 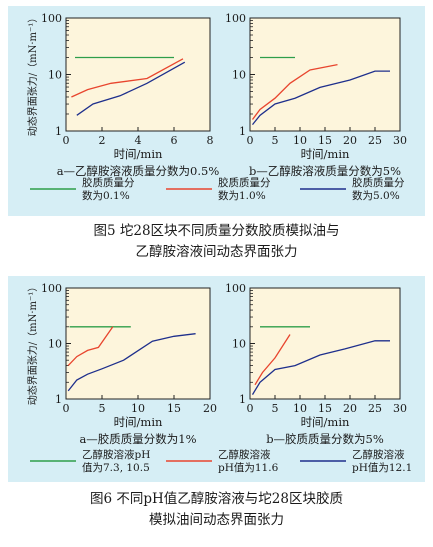 I want to click on figure6-caption-line1: 图6 不同pH值乙醇胺溶液与坨28区块胶质, so click(x=216, y=499).